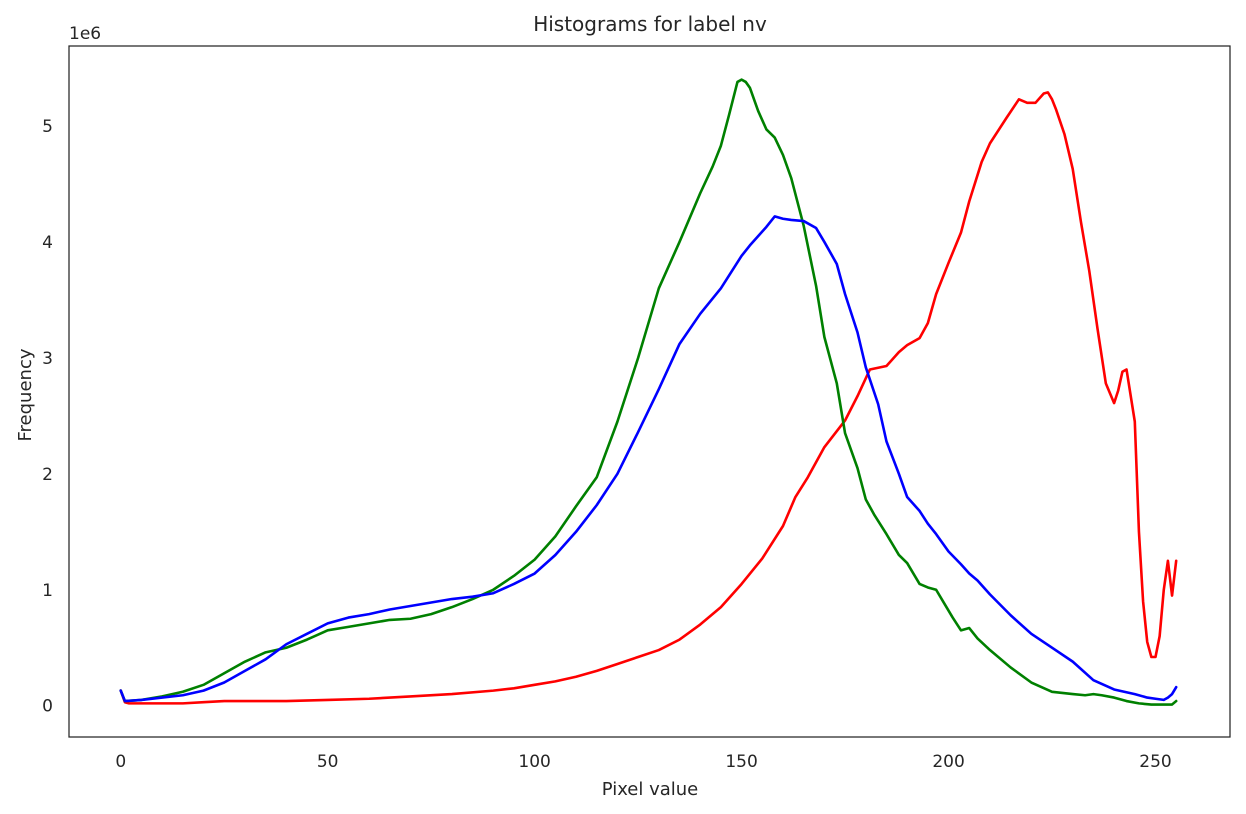  Describe the element at coordinates (650, 789) in the screenshot. I see `x-axis-label: Pixel value` at that location.